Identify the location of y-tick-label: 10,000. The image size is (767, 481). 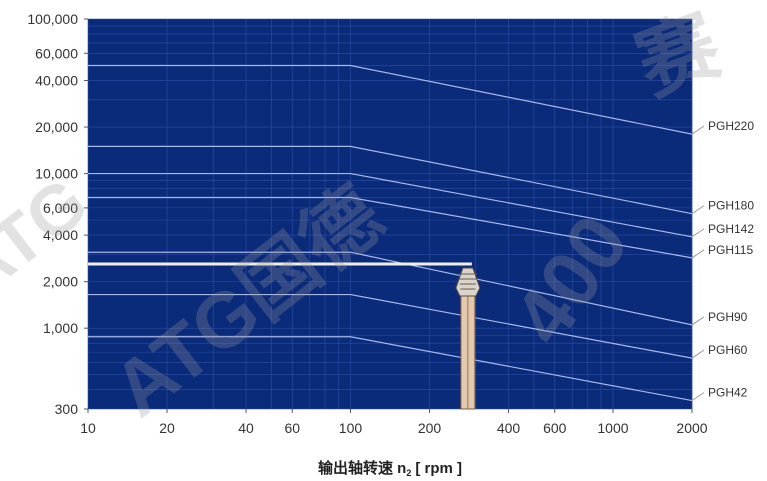
(56, 174).